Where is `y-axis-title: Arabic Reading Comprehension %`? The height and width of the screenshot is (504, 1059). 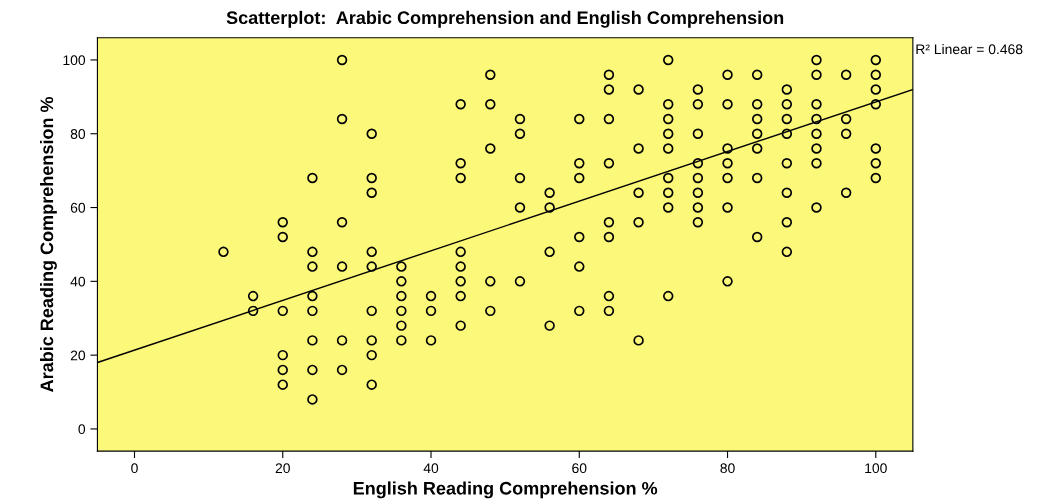
y-axis-title: Arabic Reading Comprehension % is located at coordinates (48, 244).